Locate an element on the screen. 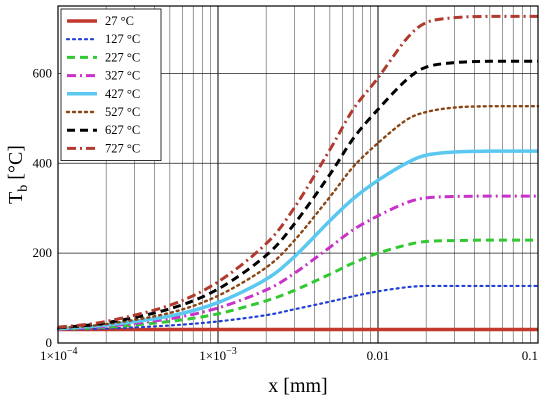  legend-label-4: 327 °C is located at coordinates (122, 76).